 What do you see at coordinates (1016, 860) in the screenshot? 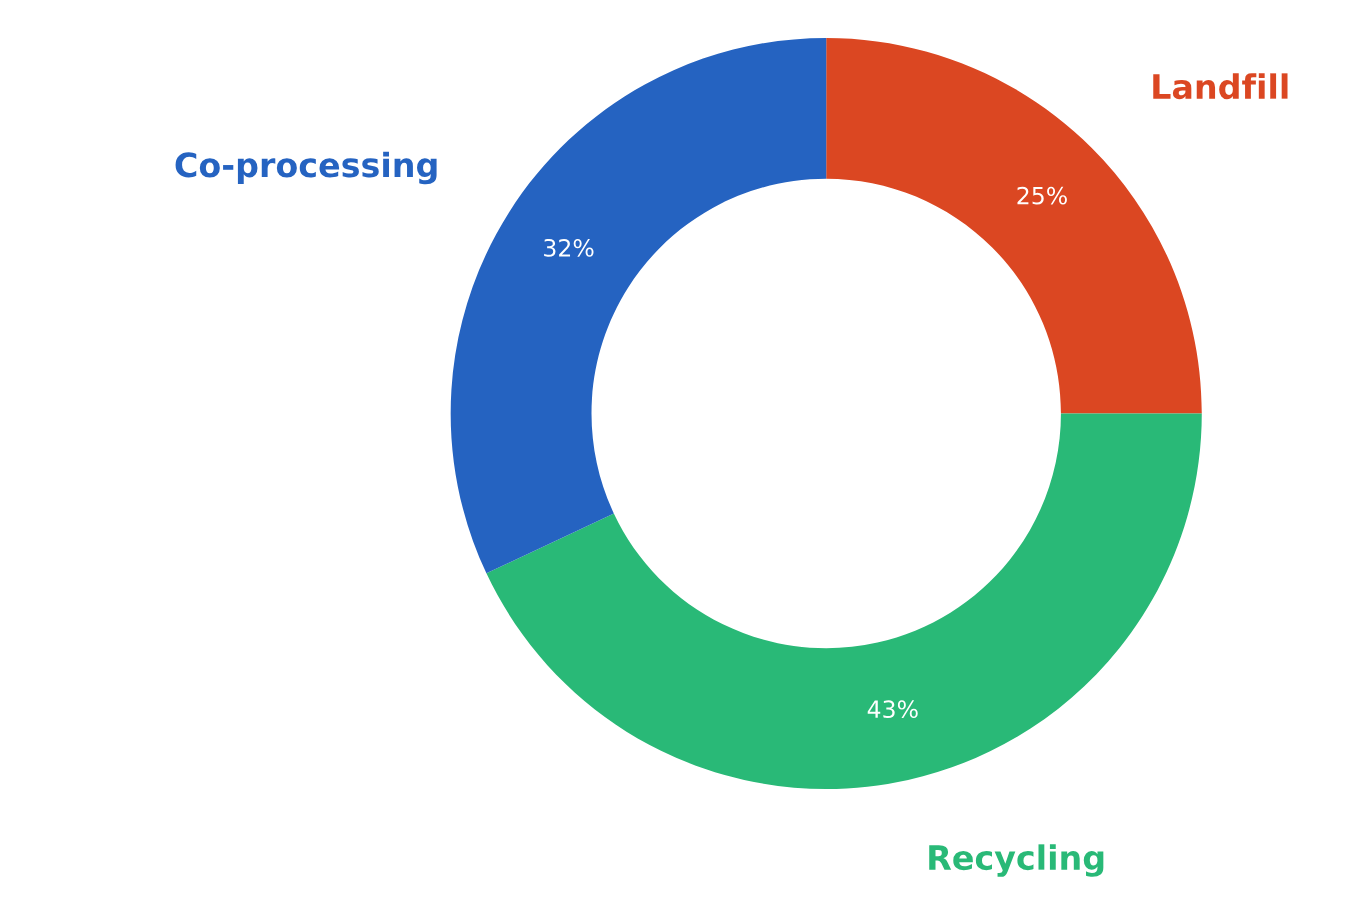
I see `slice-label: Recycling` at bounding box center [1016, 860].